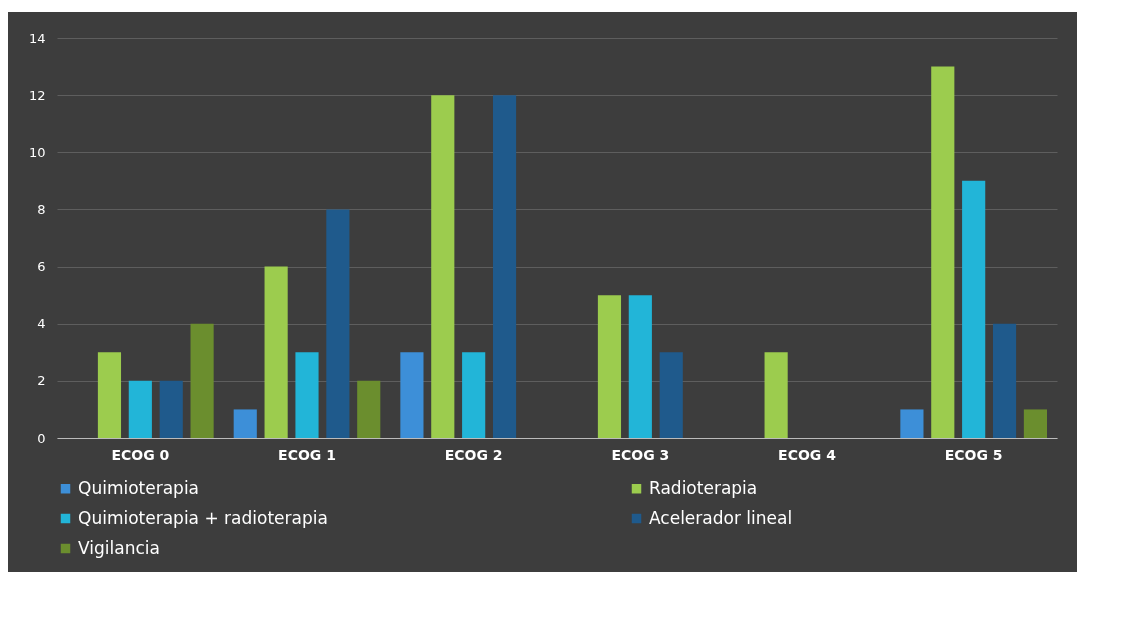 The height and width of the screenshot is (635, 1121). What do you see at coordinates (41, 438) in the screenshot?
I see `y-tick-label: 0` at bounding box center [41, 438].